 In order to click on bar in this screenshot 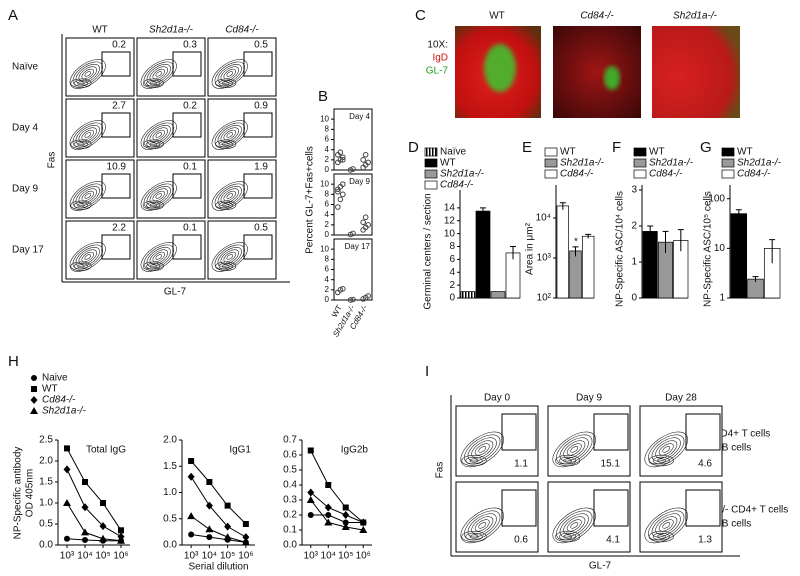, I will do `click(588, 267)`.